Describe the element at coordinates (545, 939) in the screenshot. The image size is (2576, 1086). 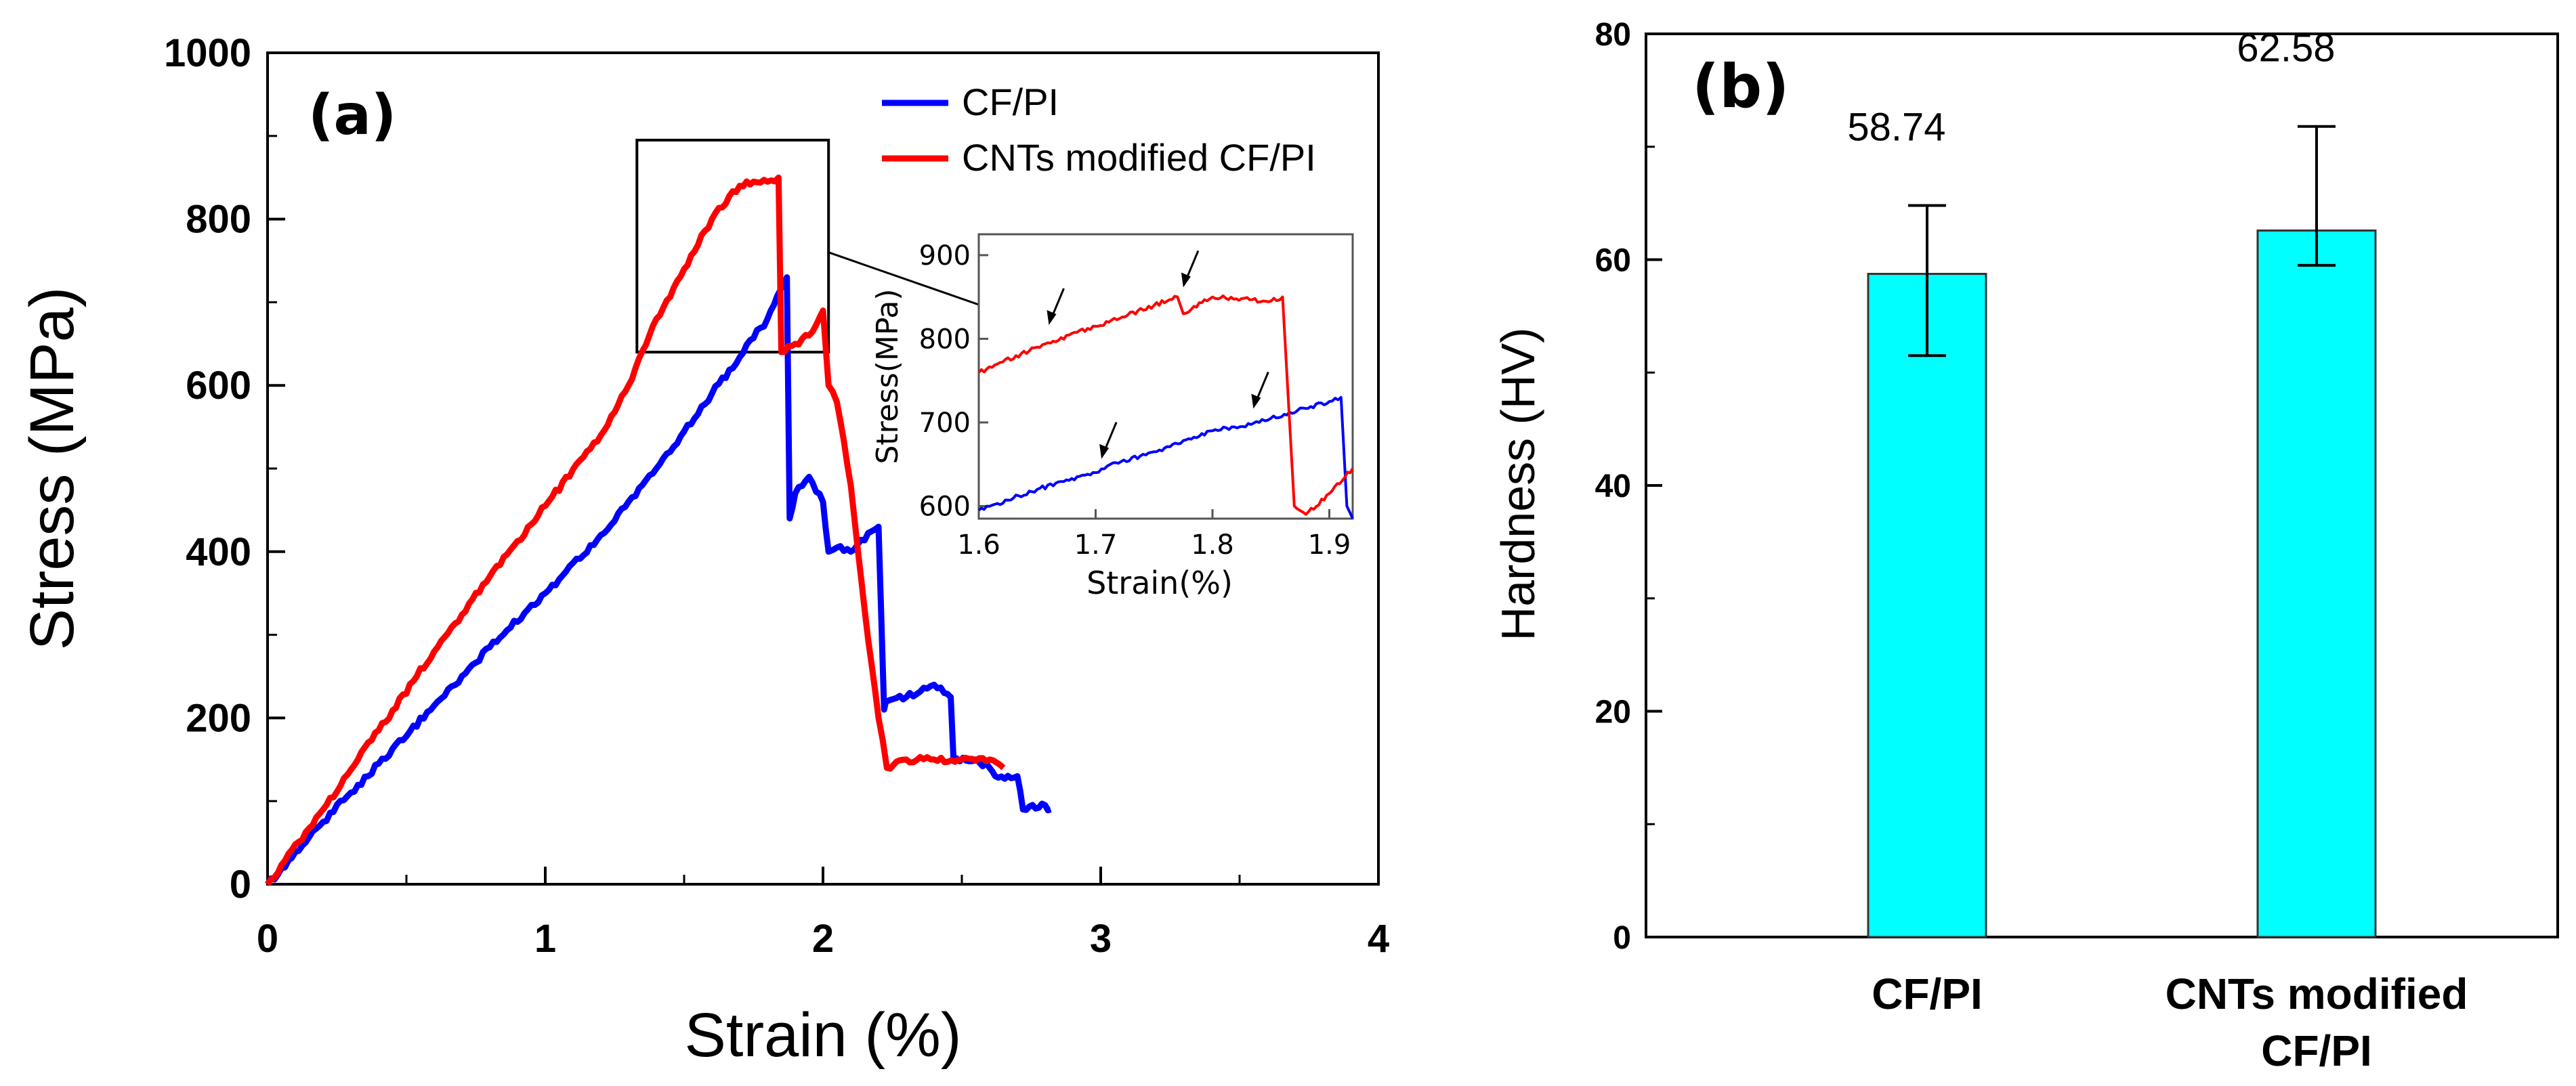
I see `x-tick-label-a: 1` at that location.